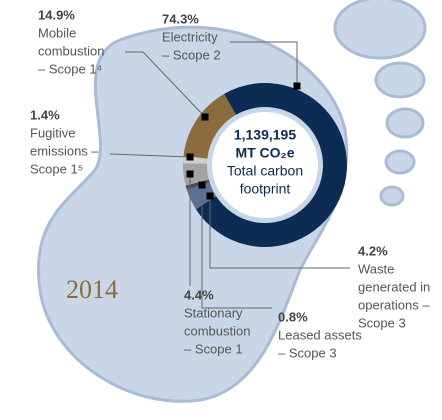 The image size is (442, 420). What do you see at coordinates (199, 294) in the screenshot?
I see `value-label: 4.4%` at bounding box center [199, 294].